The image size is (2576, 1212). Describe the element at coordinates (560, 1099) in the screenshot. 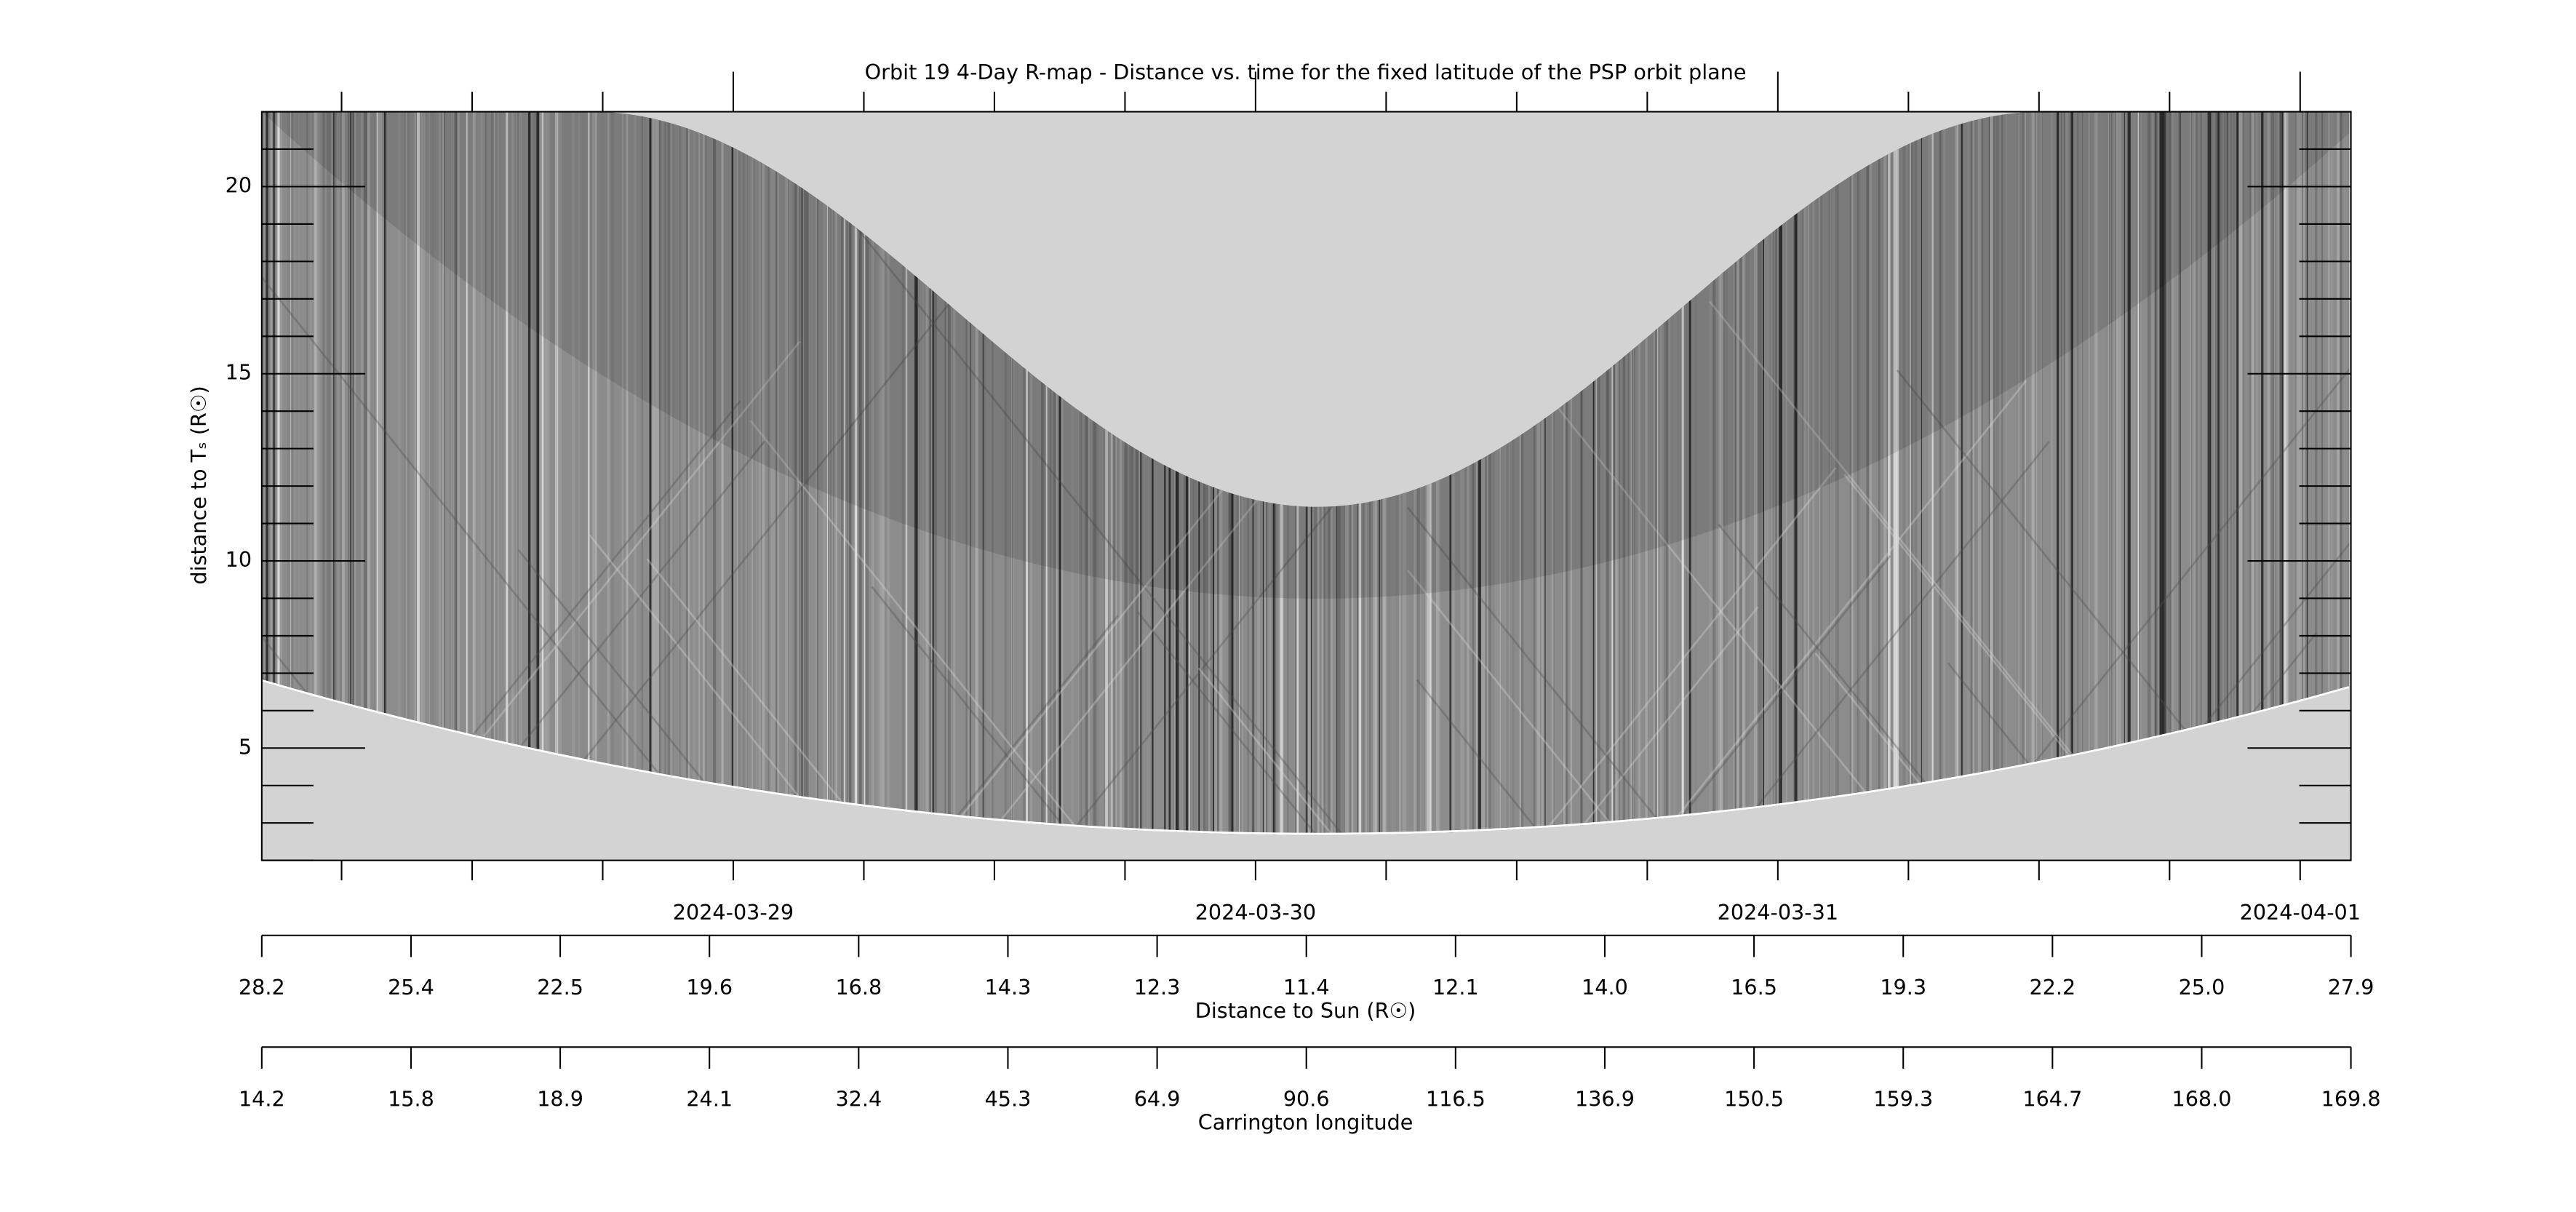

I see `carrington_axis-tick-label: 18.9` at that location.